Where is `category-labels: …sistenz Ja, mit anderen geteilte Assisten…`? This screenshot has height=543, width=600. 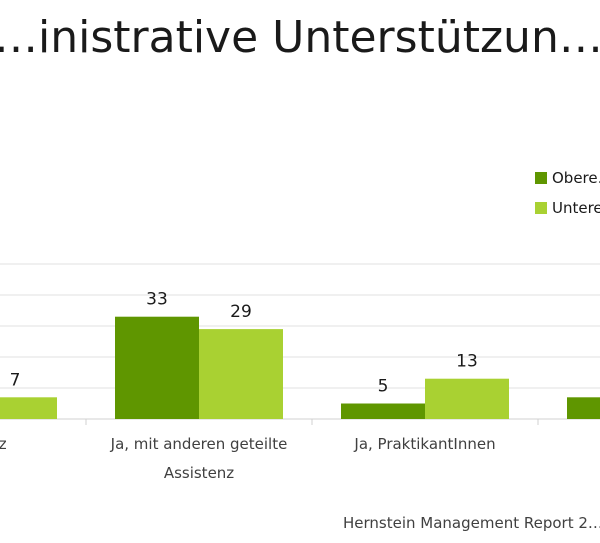
category-labels: …sistenz Ja, mit anderen geteilte Assisten… is located at coordinates (248, 458).